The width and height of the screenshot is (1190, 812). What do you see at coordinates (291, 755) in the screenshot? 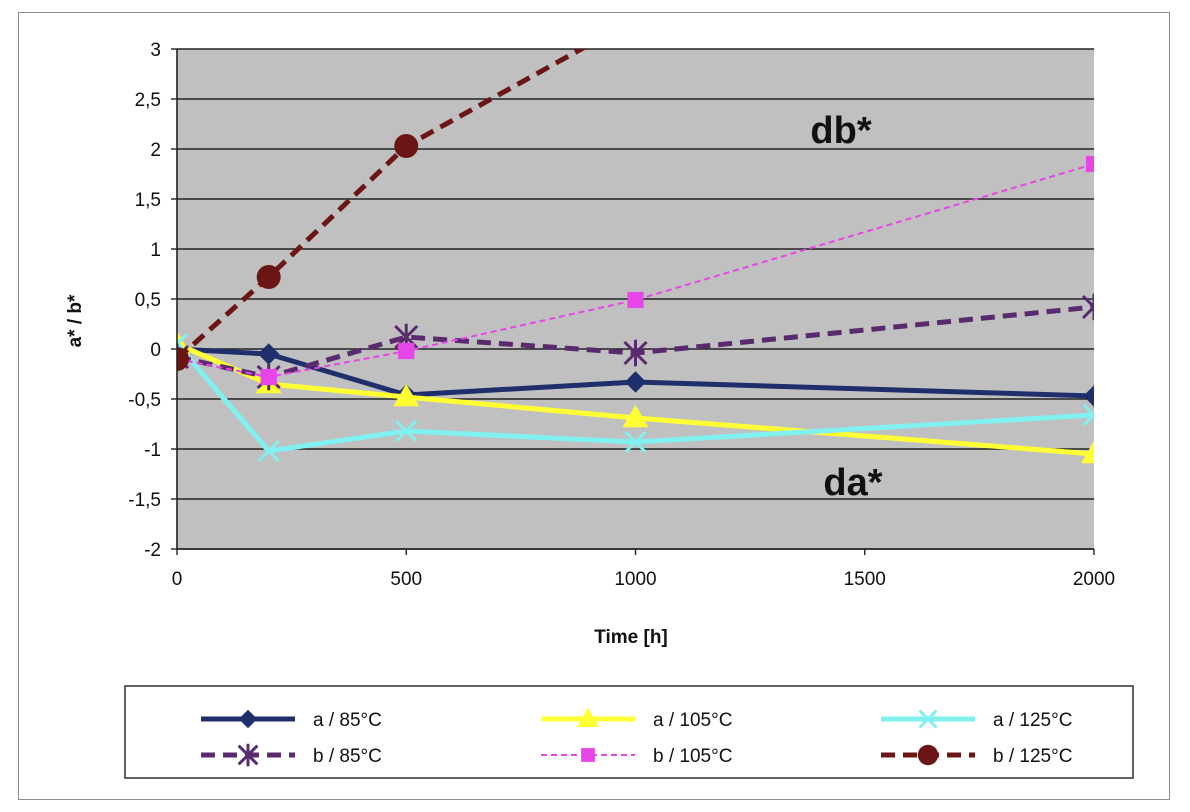
I see `legend-item-3: b / 85°C` at bounding box center [291, 755].